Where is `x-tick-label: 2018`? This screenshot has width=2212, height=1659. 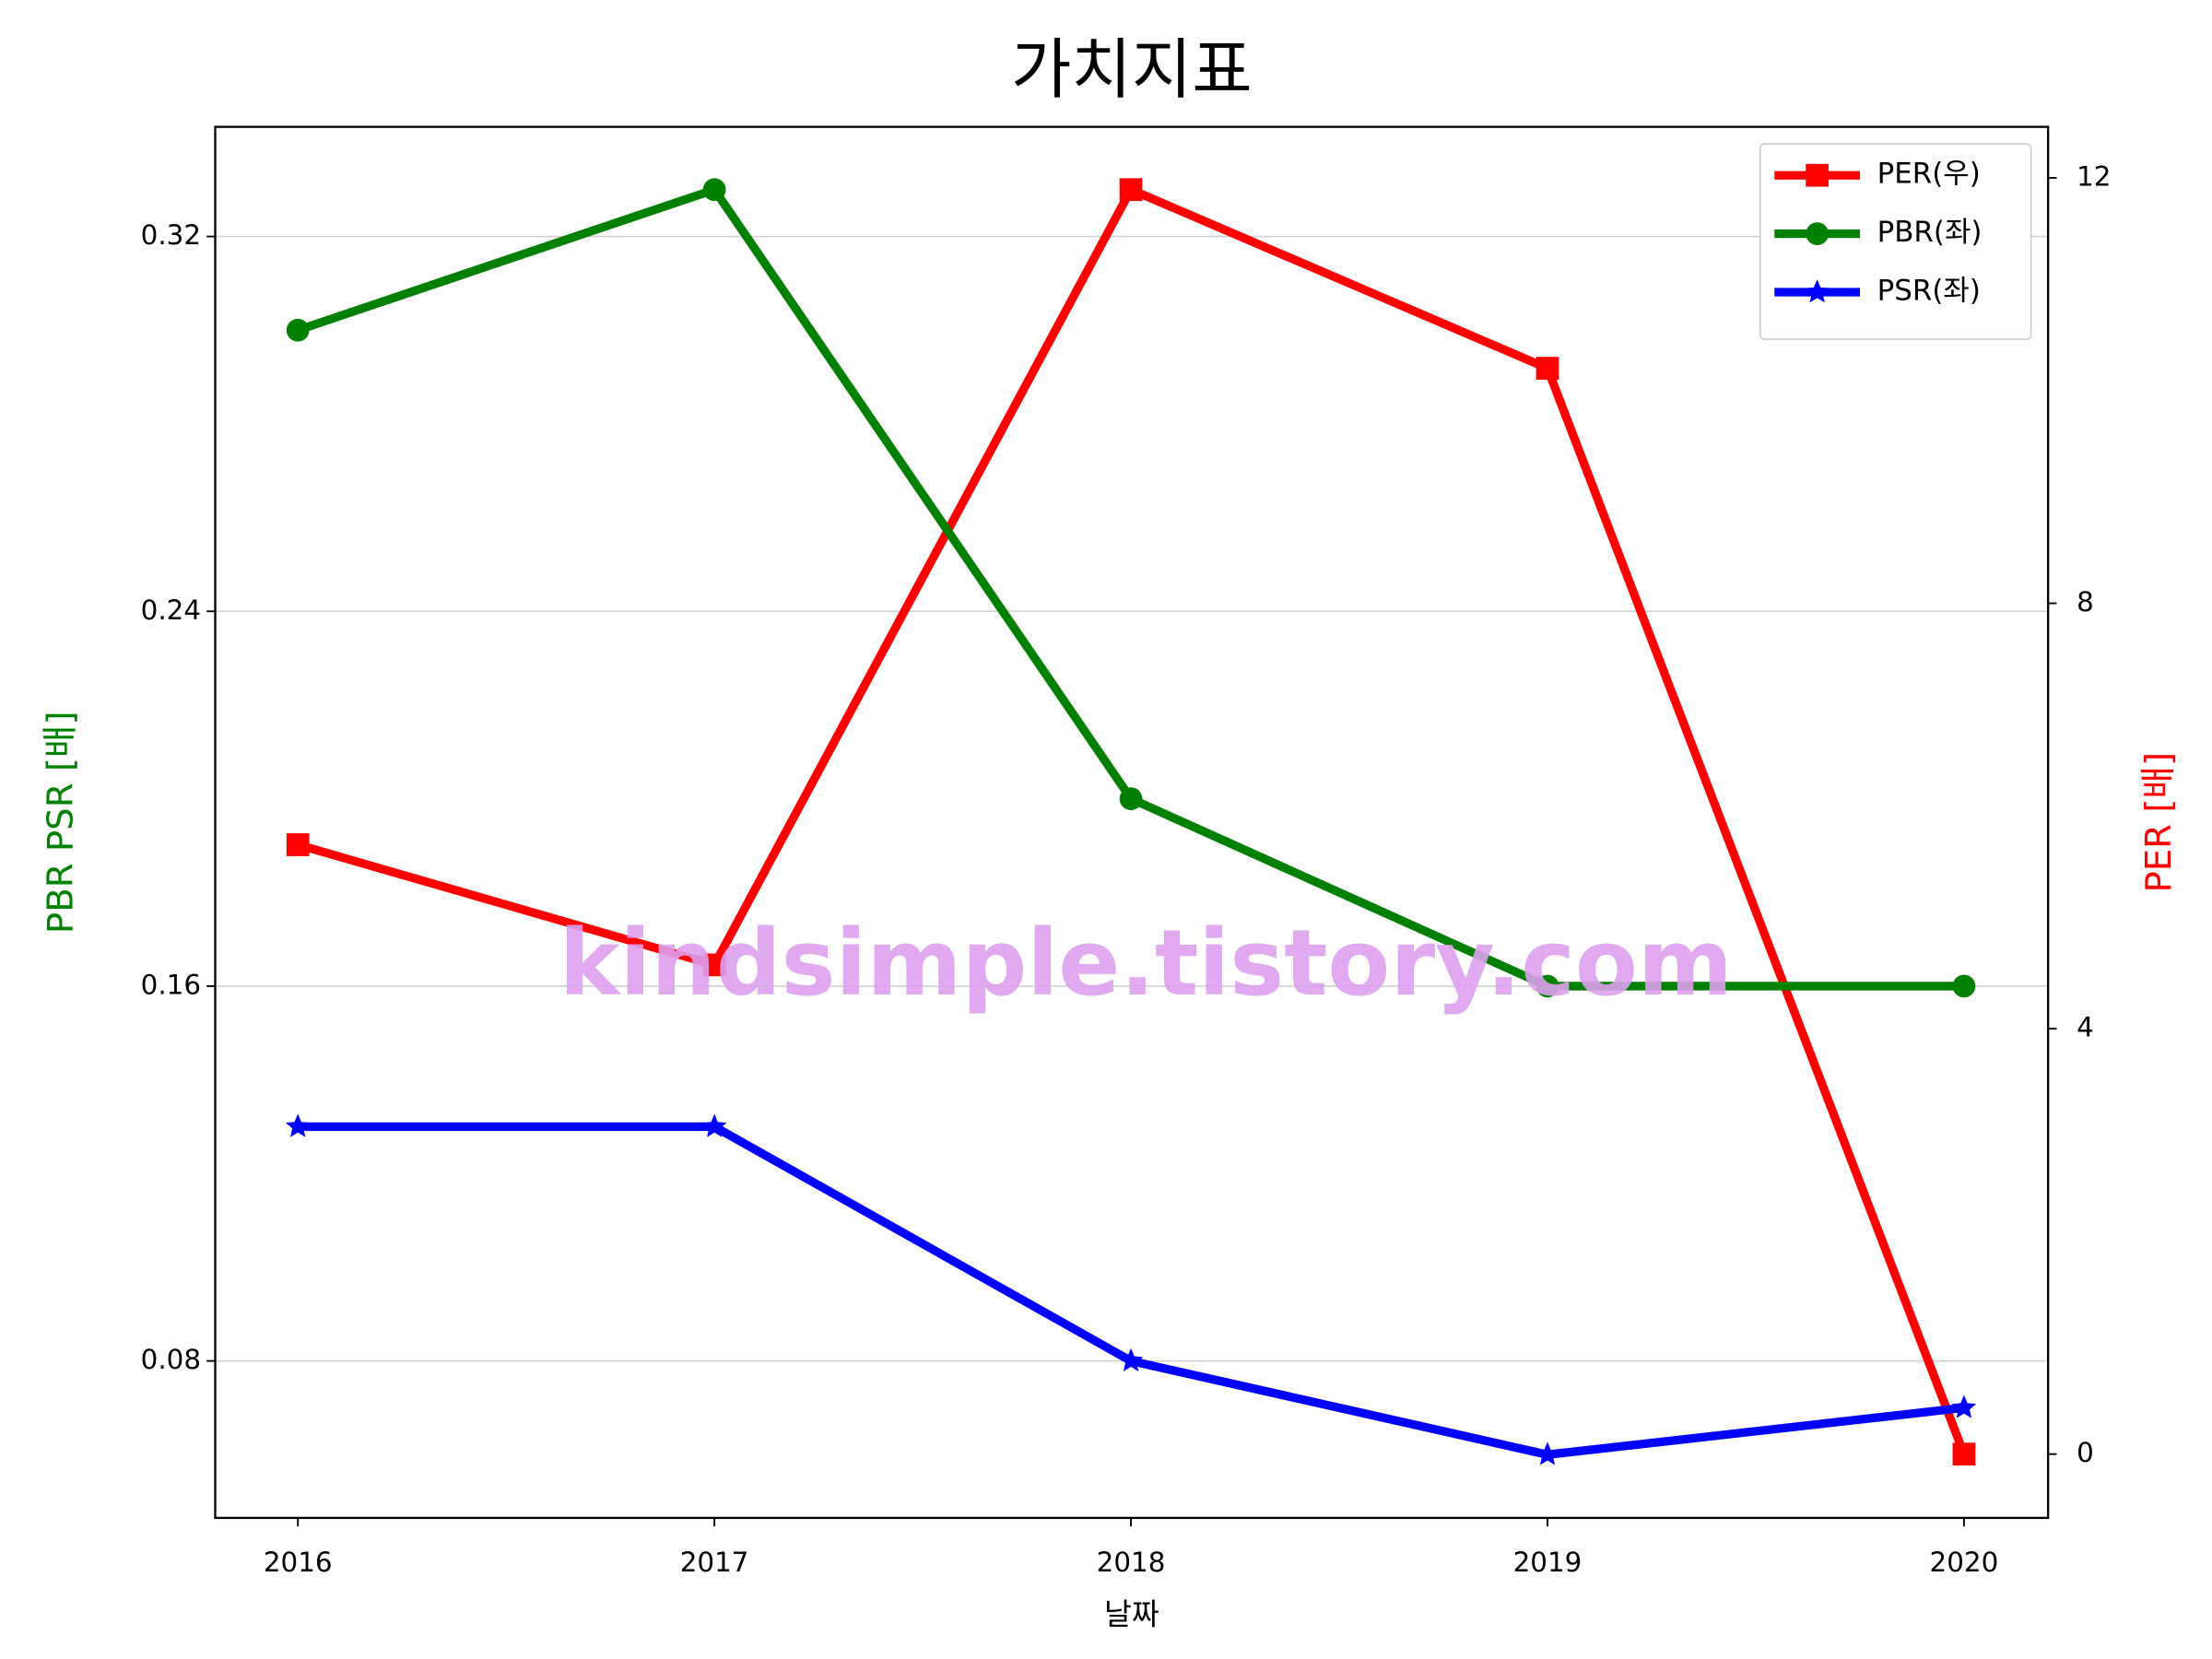
x-tick-label: 2018 is located at coordinates (1131, 1562).